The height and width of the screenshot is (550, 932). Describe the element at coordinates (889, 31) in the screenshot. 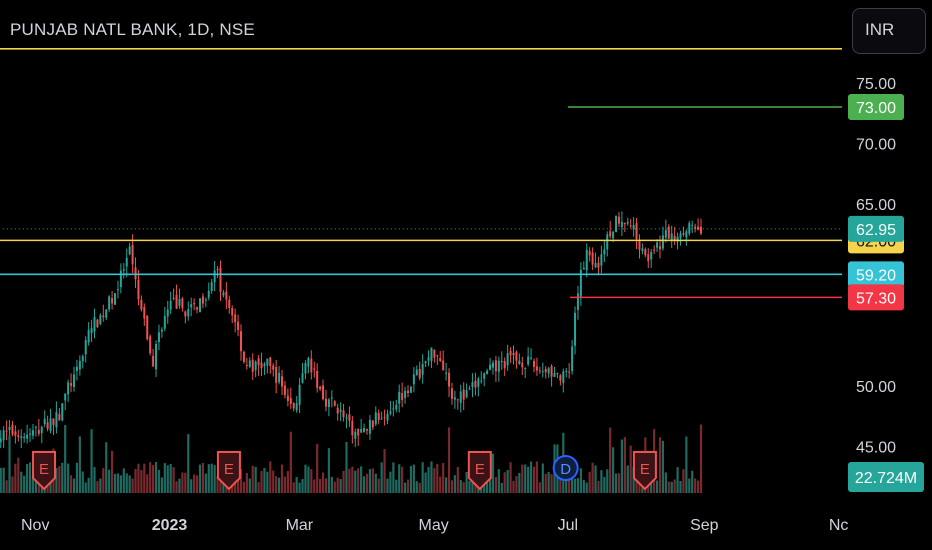

I see `currency-button: INR` at that location.